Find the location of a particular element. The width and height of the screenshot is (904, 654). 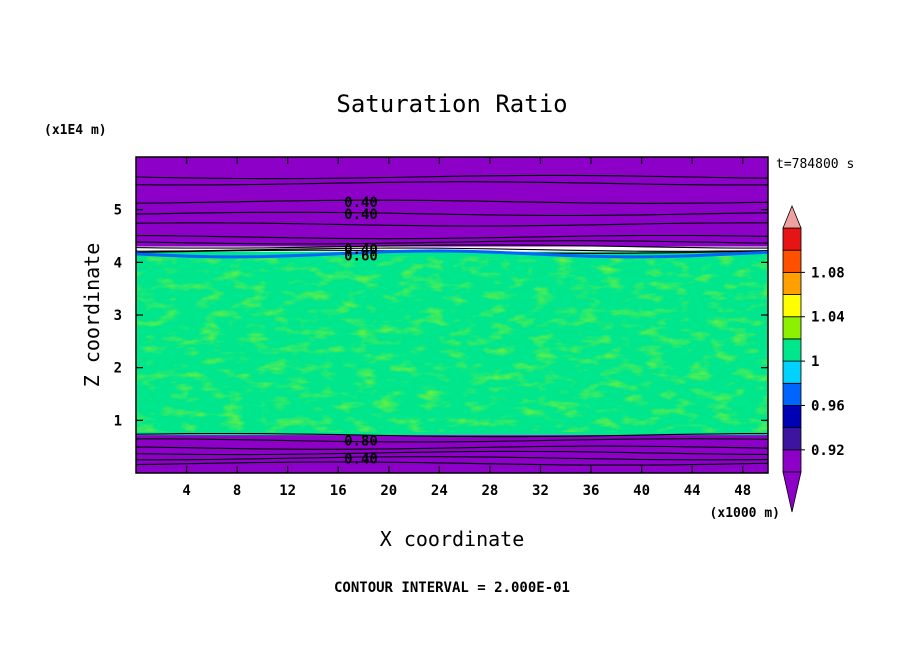

colorbar-tick-label: 0.92 is located at coordinates (828, 451).